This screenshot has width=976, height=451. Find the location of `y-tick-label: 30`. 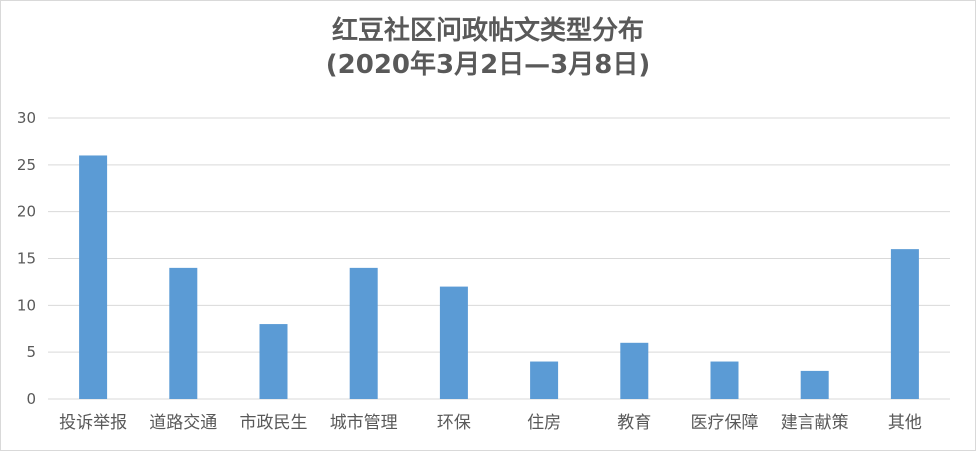

y-tick-label: 30 is located at coordinates (26, 118).